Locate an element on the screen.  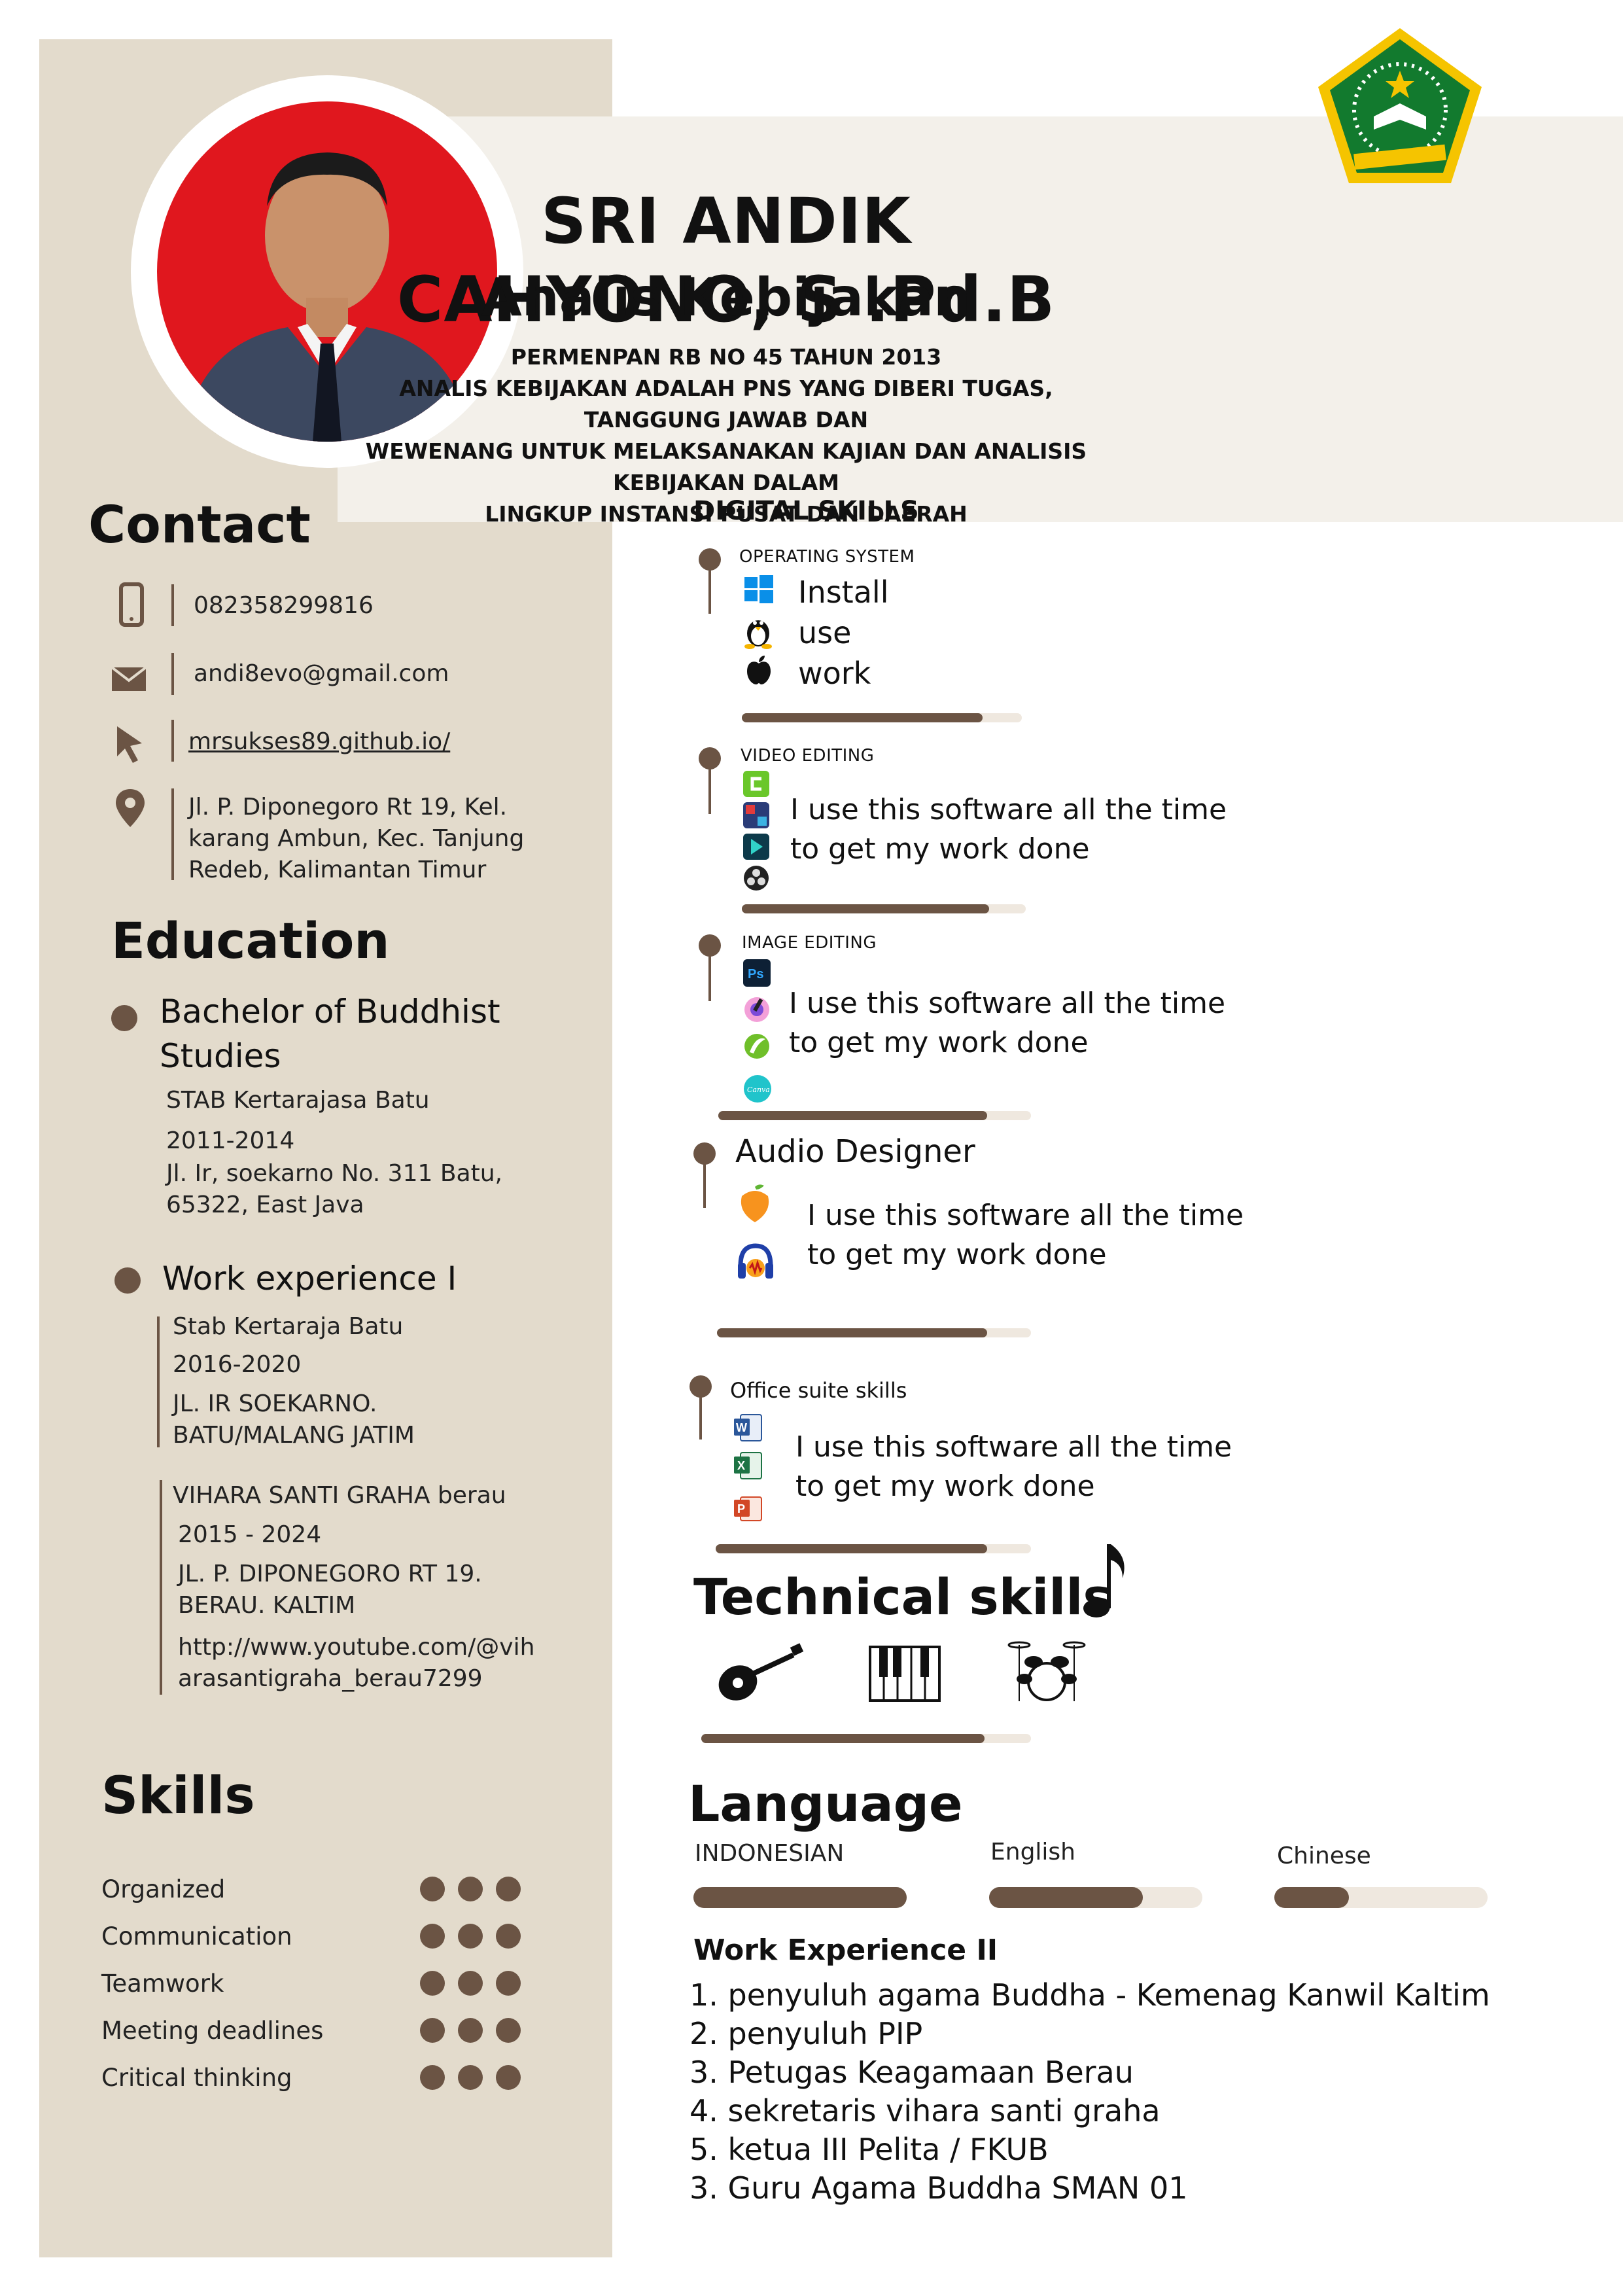
video-text-line: I use this software all the time is located at coordinates (1008, 810).